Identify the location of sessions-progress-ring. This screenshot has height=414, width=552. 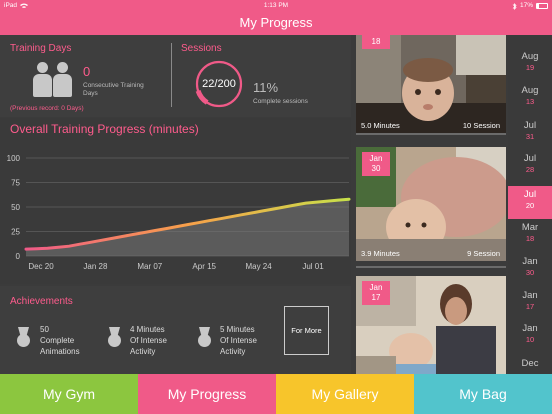
(219, 84).